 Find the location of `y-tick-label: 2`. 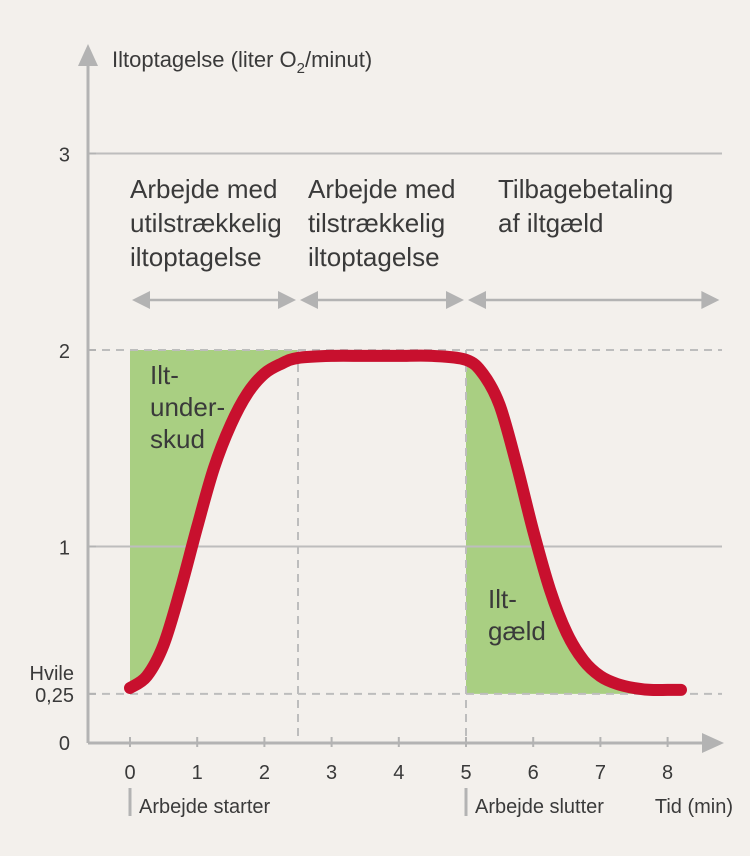

y-tick-label: 2 is located at coordinates (64, 352).